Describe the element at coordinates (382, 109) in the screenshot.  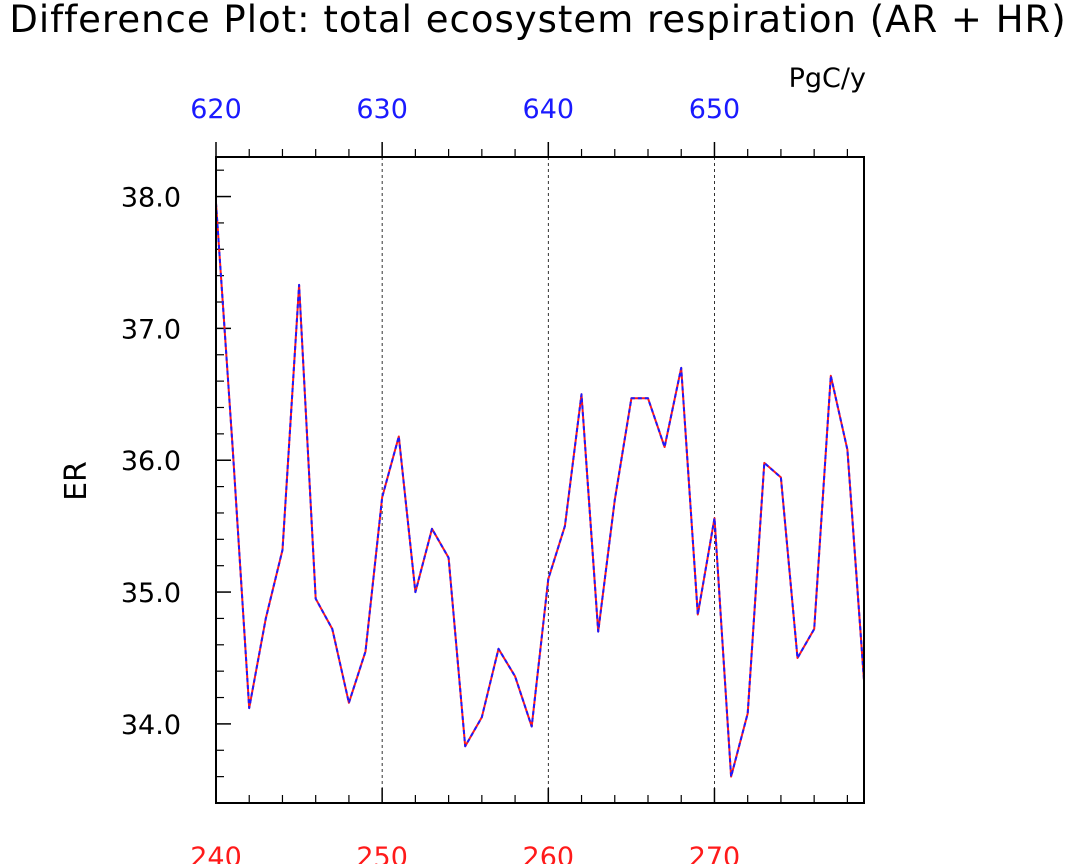
I see `x-top-tick-label: 630` at that location.